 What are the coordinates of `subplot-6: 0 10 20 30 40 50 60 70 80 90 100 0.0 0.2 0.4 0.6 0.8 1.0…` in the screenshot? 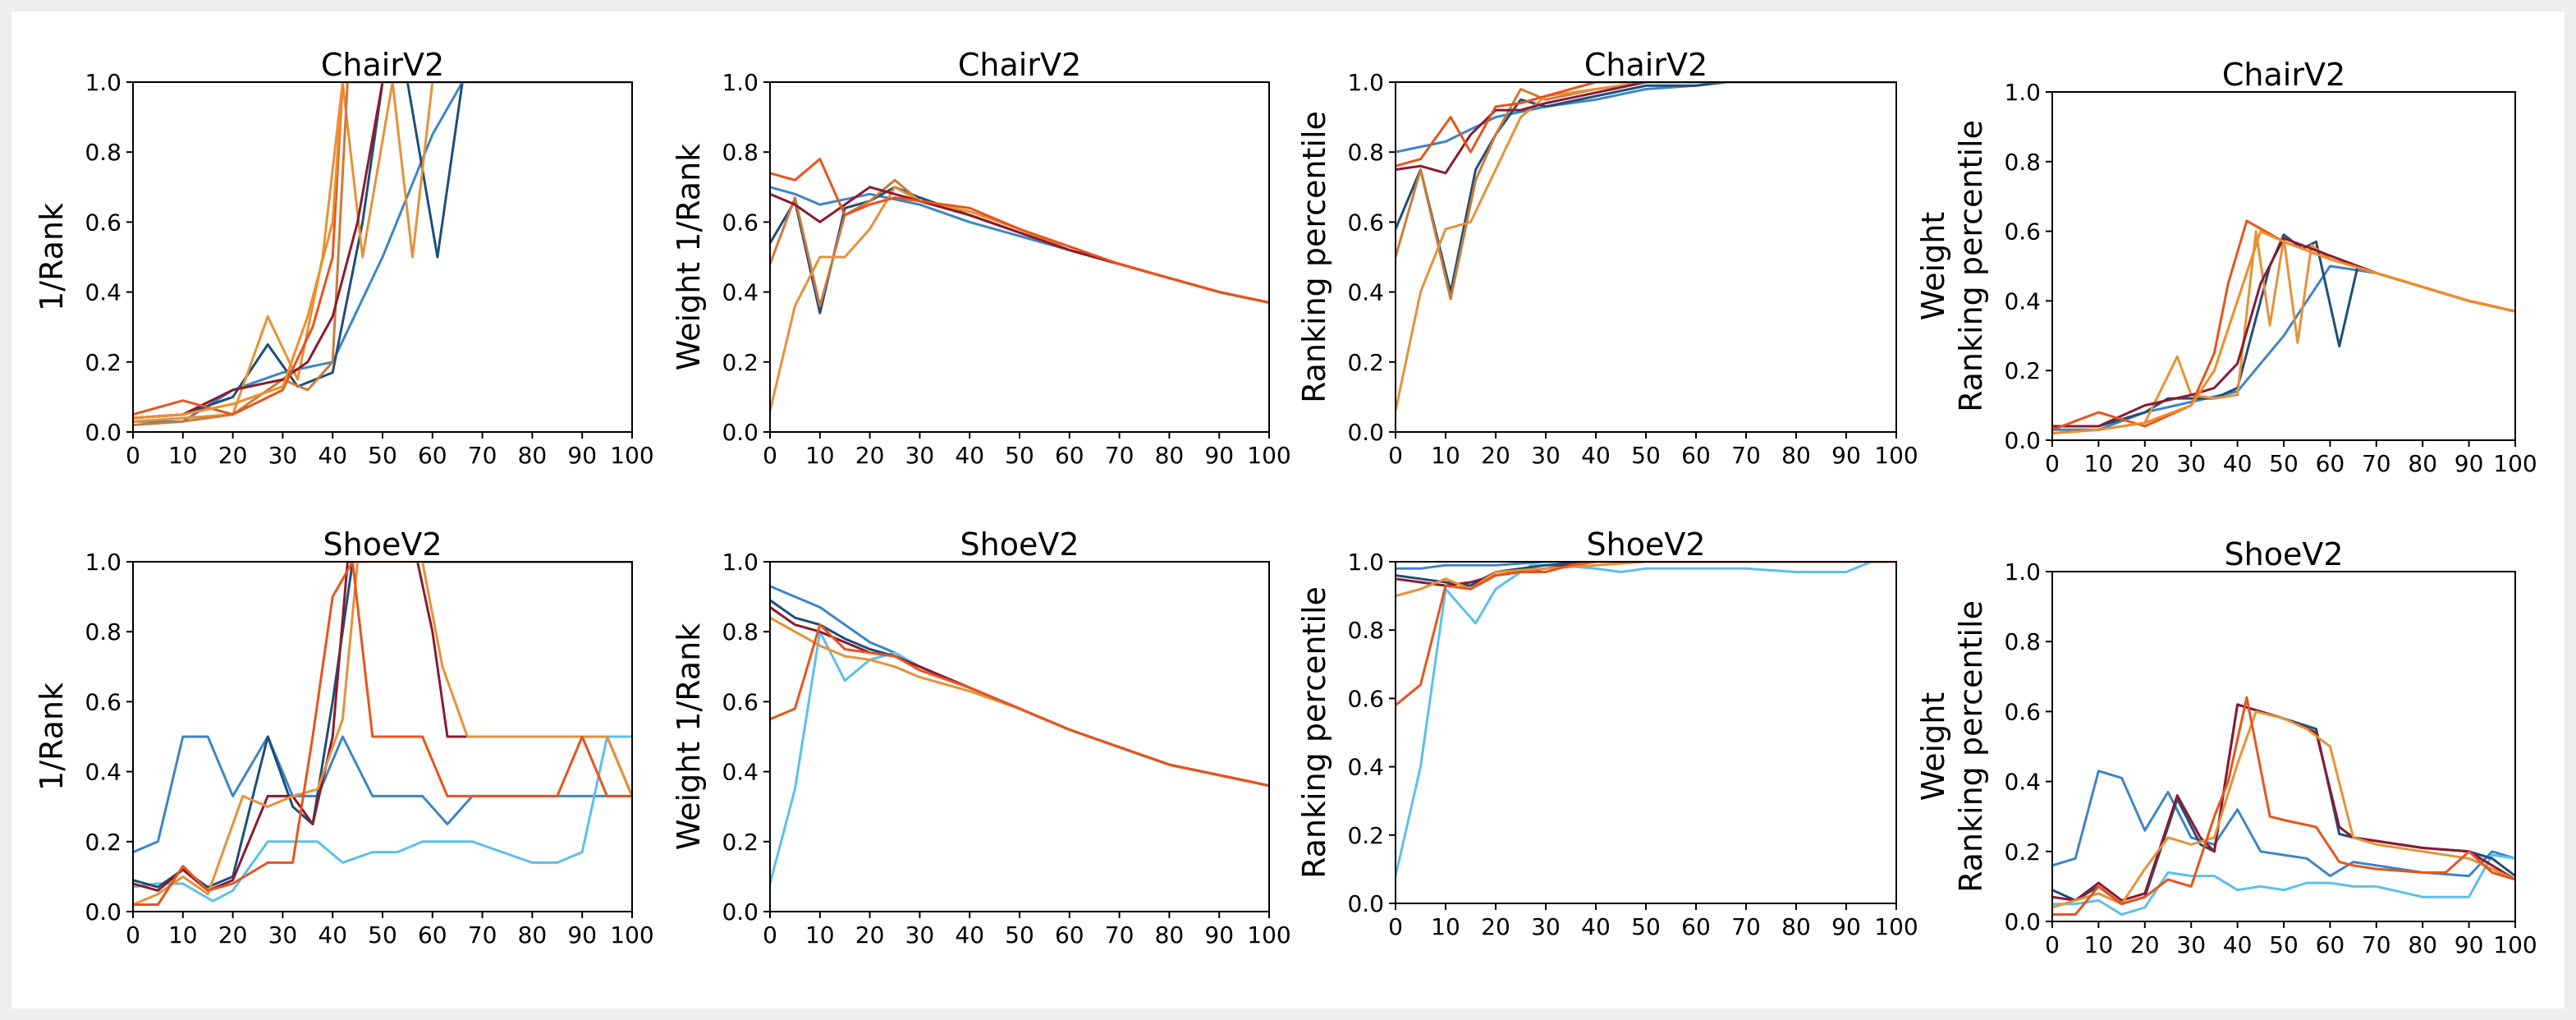 It's located at (981, 737).